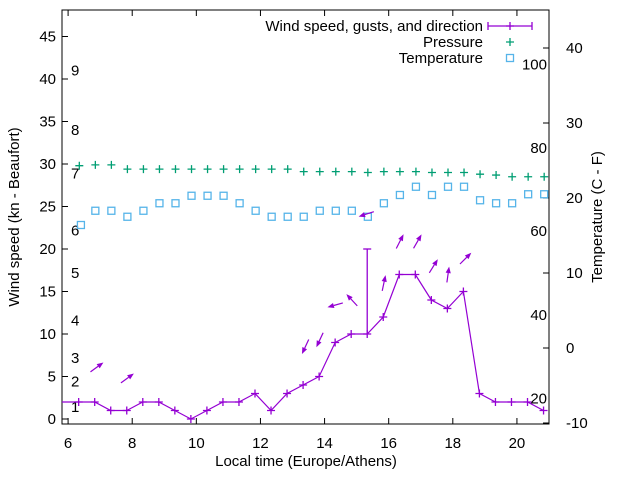 The width and height of the screenshot is (640, 480). I want to click on y-left-tick-label: 20, so click(47, 249).